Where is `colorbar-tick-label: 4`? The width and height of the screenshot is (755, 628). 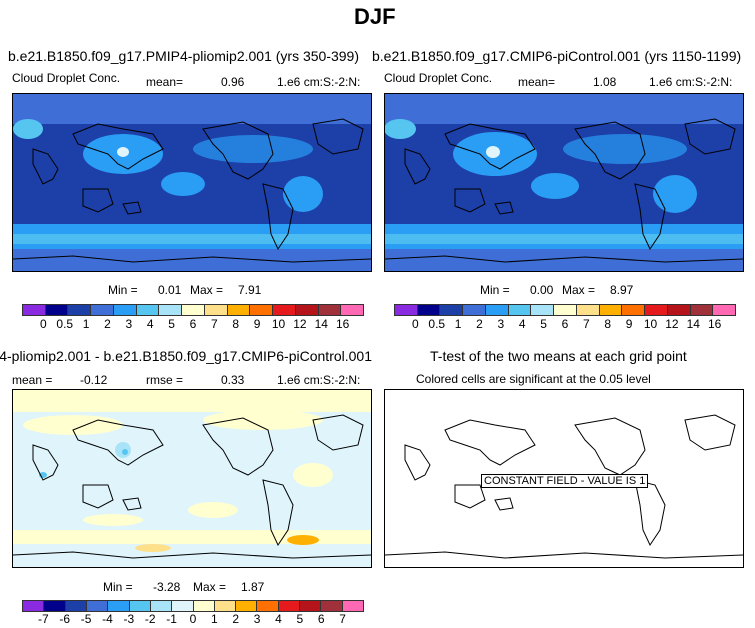
colorbar-tick-label: 4 is located at coordinates (278, 619).